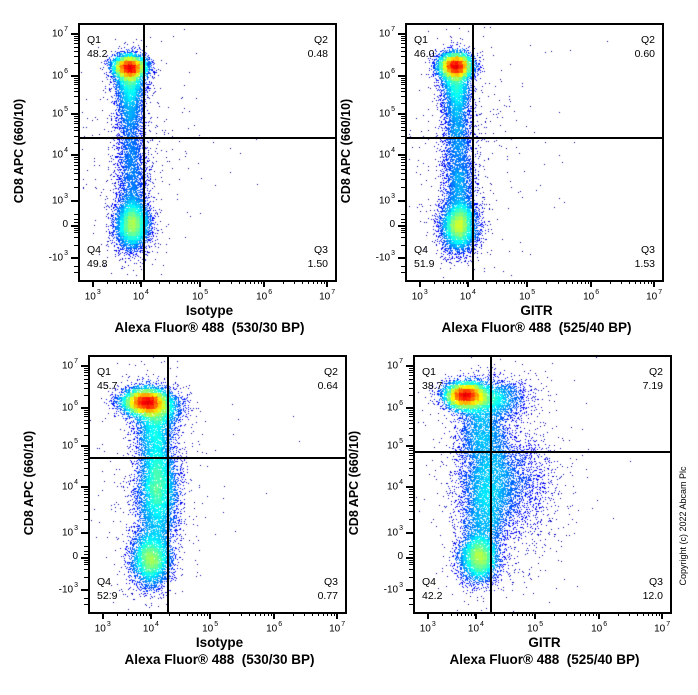 Image resolution: width=698 pixels, height=695 pixels. Describe the element at coordinates (647, 40) in the screenshot. I see `quadrant-label: Q2` at that location.